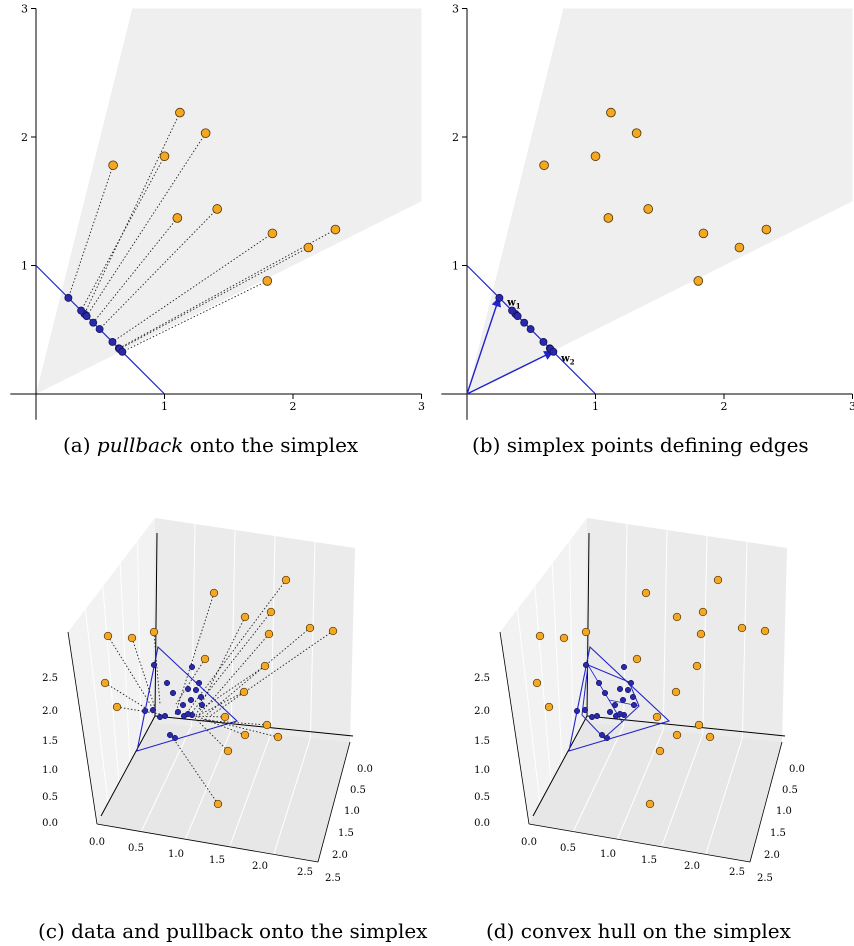  I want to click on w2-subscript: 2, so click(572, 362).